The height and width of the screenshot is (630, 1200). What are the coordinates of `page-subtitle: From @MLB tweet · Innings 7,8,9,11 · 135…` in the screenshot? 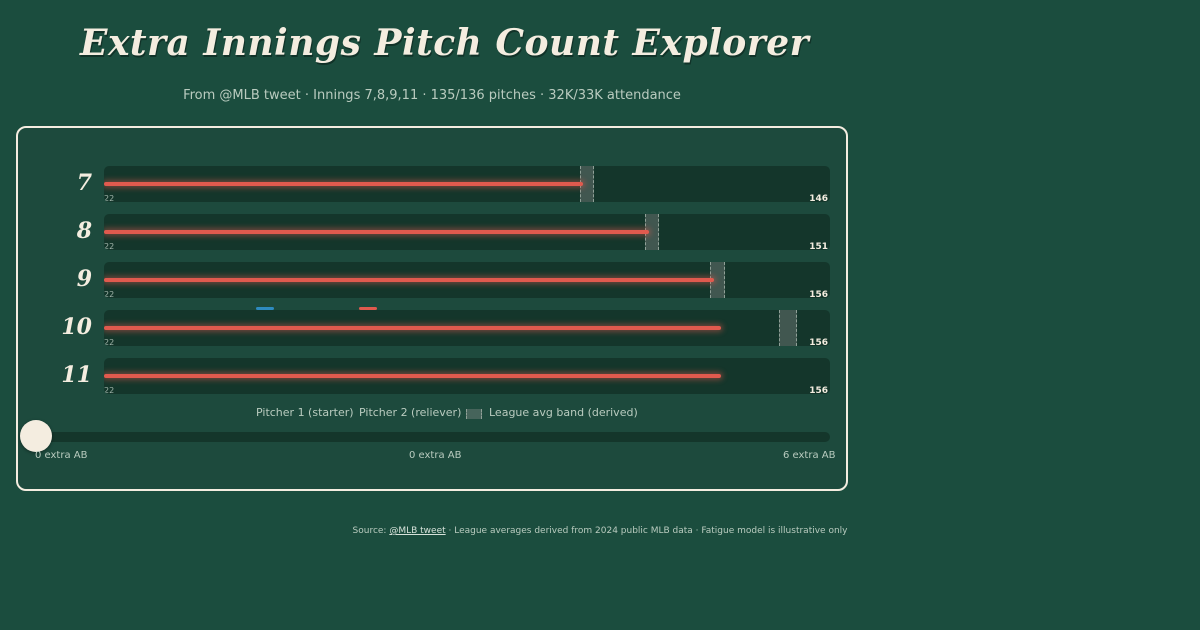 It's located at (432, 95).